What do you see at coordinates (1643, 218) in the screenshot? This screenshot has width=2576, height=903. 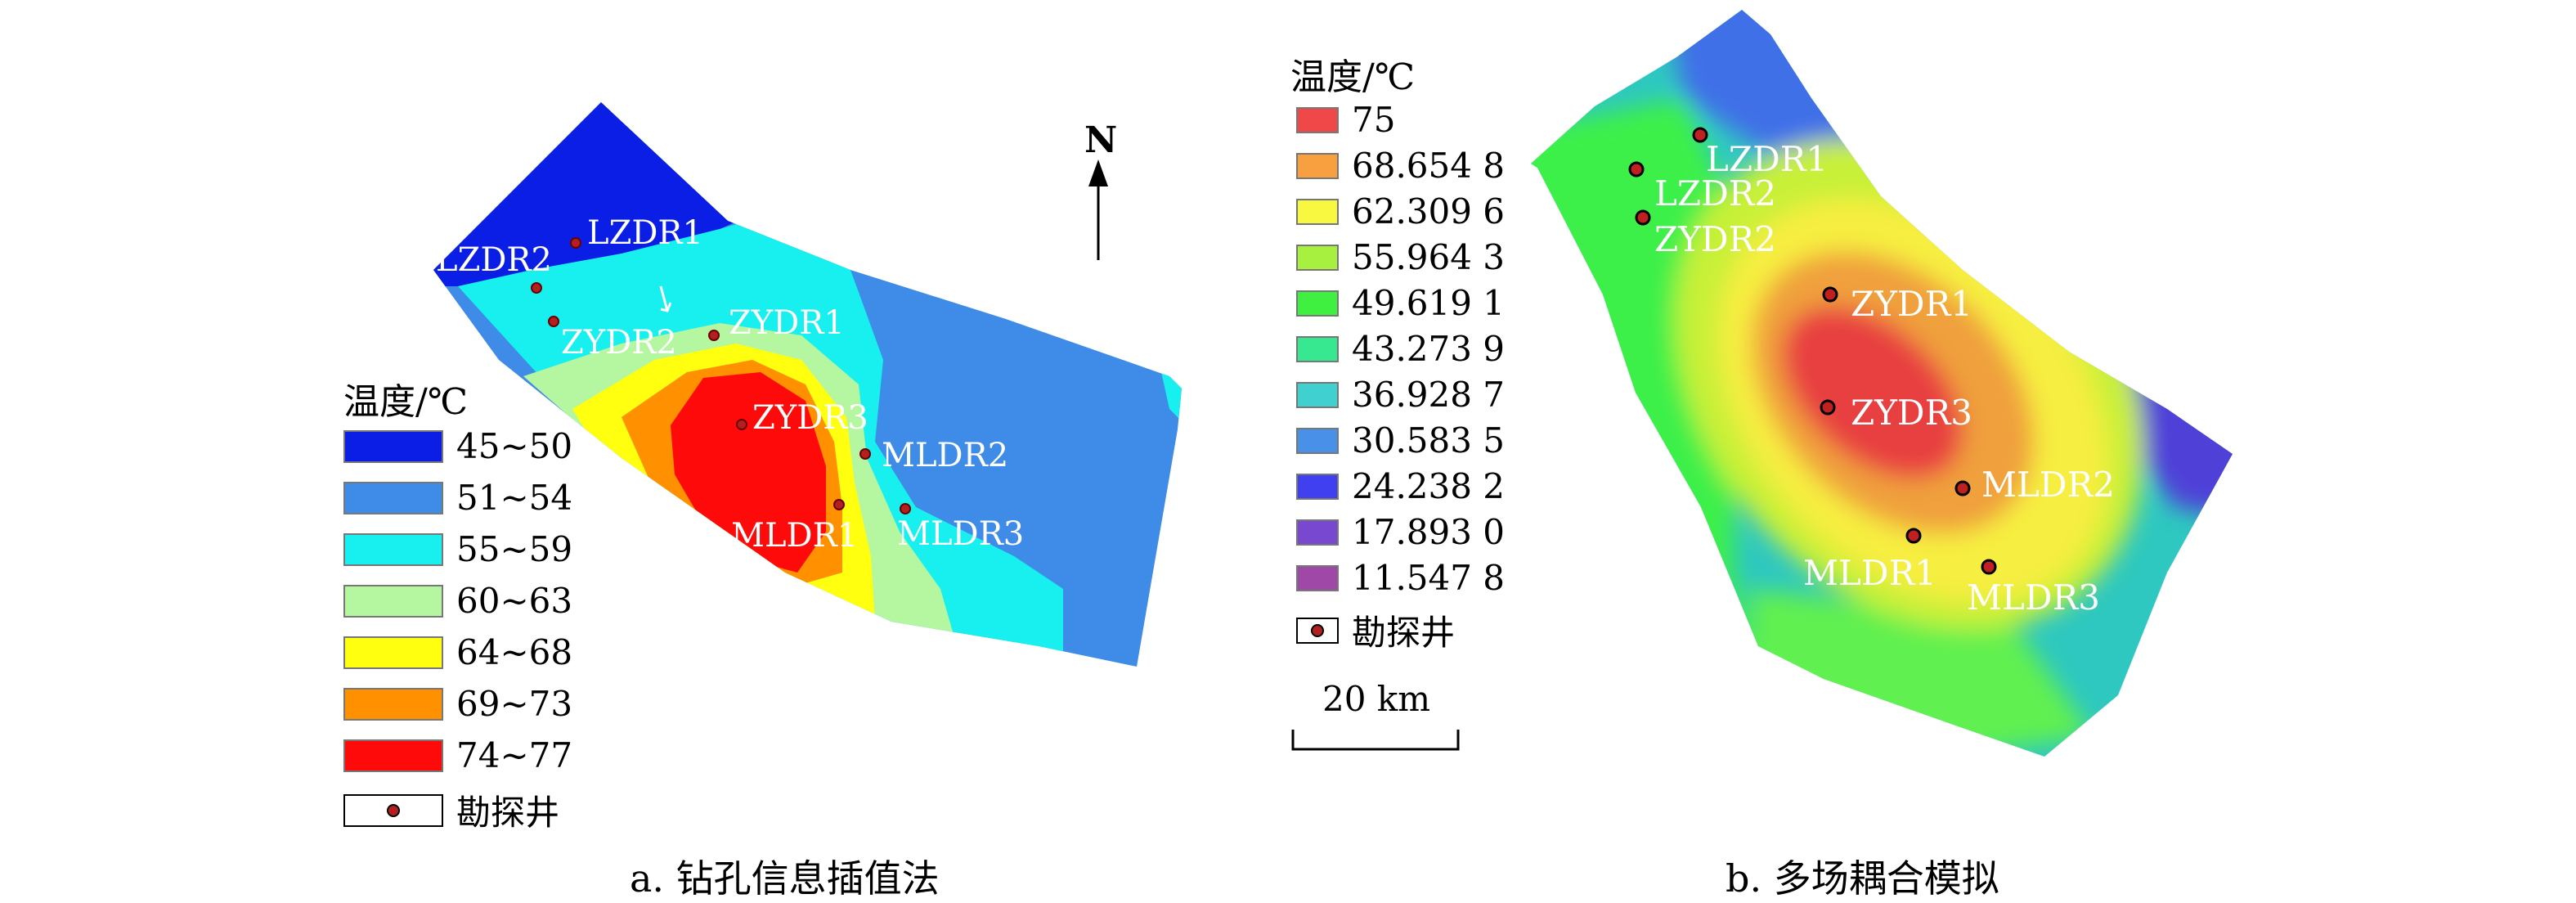 I see `well-b-zydr2` at bounding box center [1643, 218].